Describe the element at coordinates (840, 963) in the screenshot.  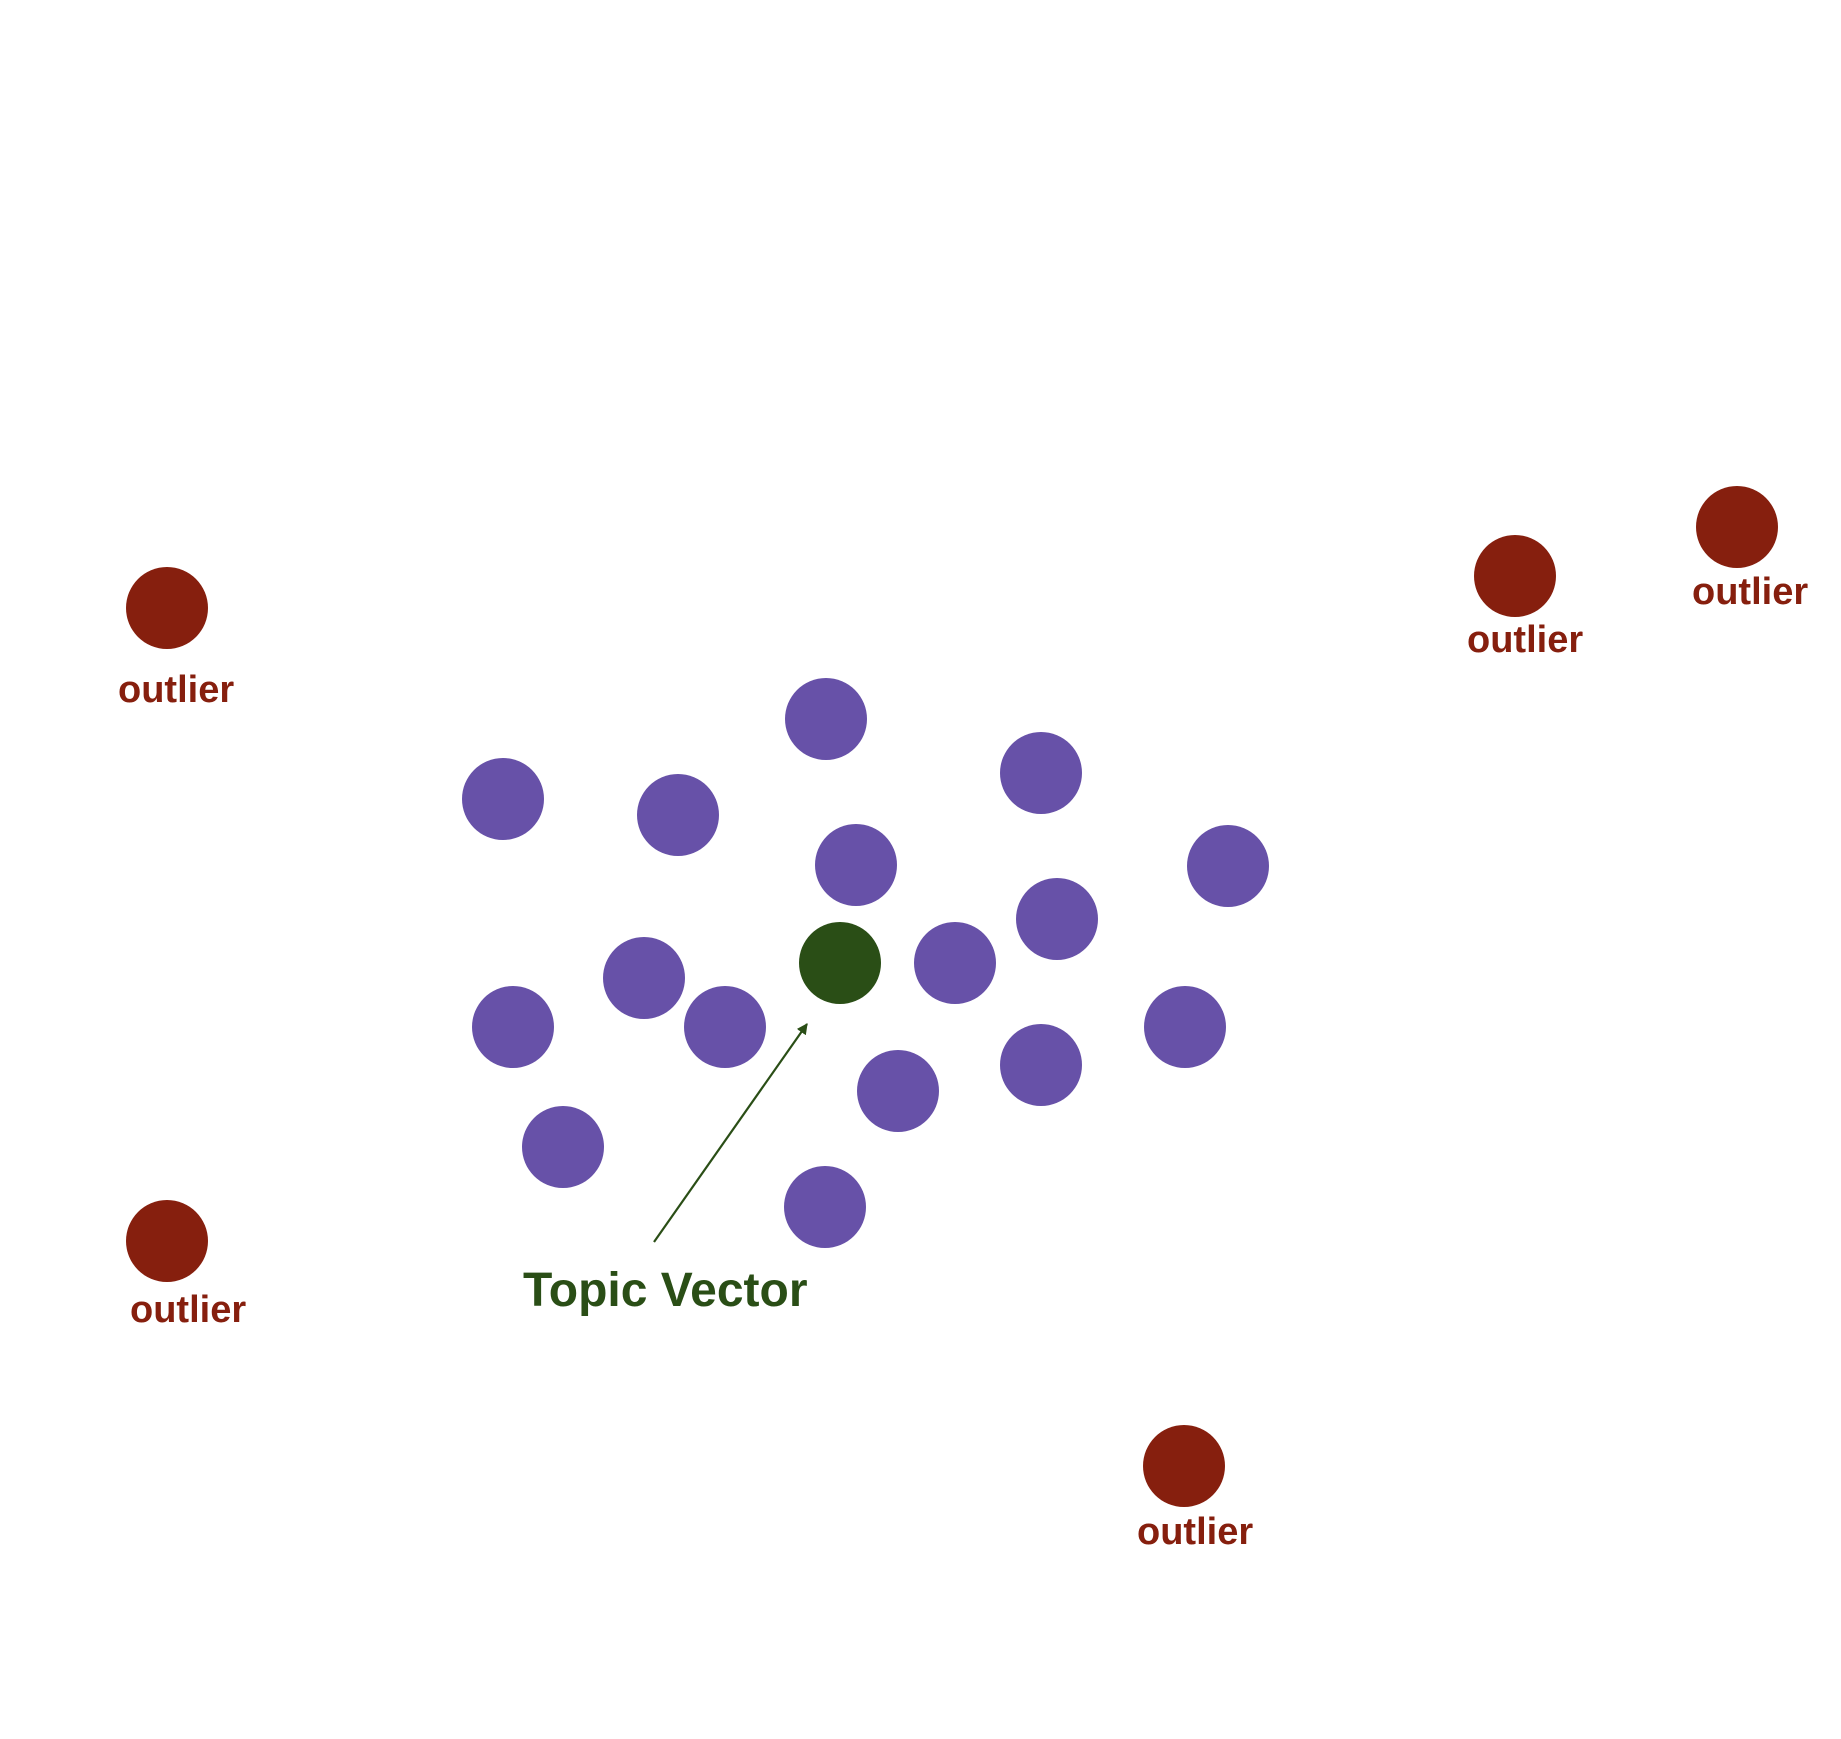
I see `topic-vector-point` at that location.